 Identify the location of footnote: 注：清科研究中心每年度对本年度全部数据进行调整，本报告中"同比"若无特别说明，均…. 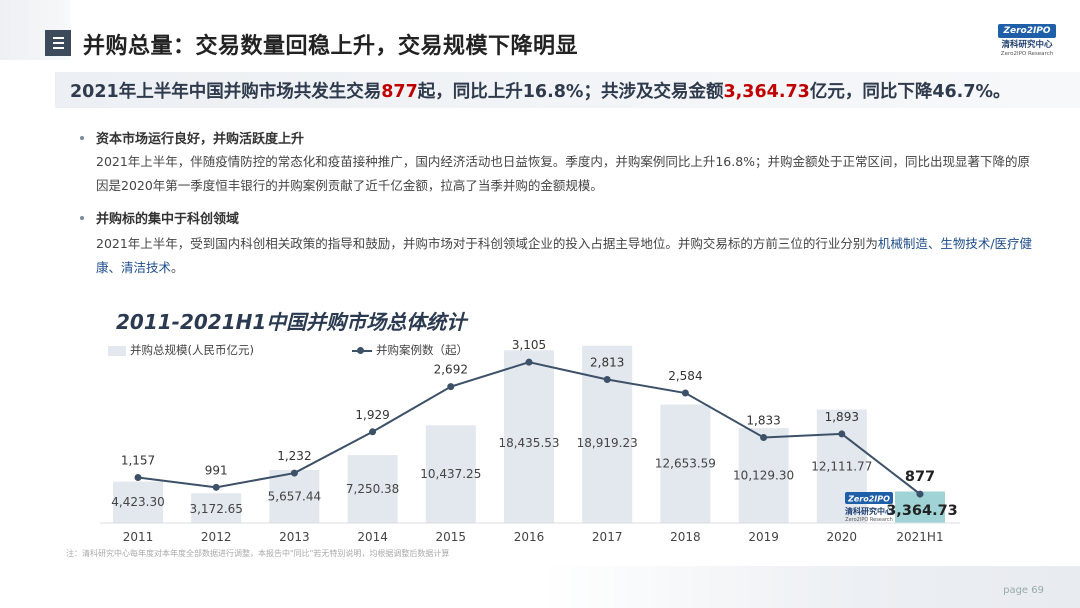
(258, 553).